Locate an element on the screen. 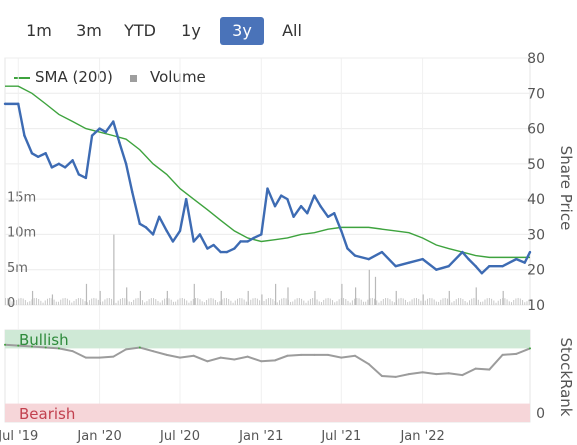  range-button-all: All is located at coordinates (292, 30).